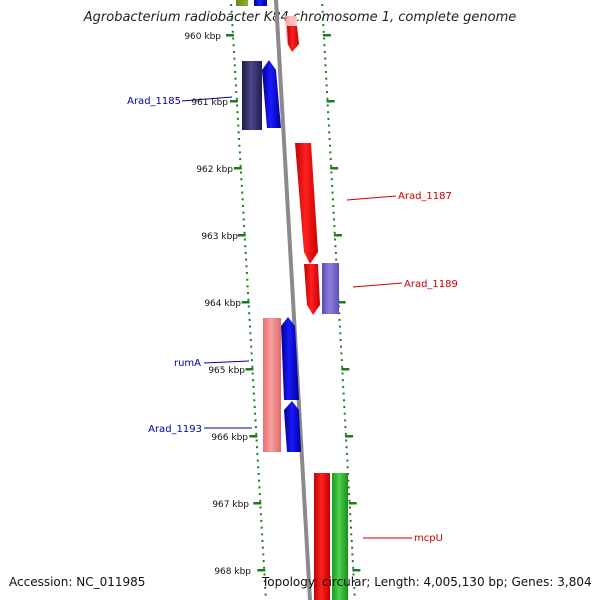 The image size is (600, 600). What do you see at coordinates (293, 300) in the screenshot?
I see `genome-backbone` at bounding box center [293, 300].